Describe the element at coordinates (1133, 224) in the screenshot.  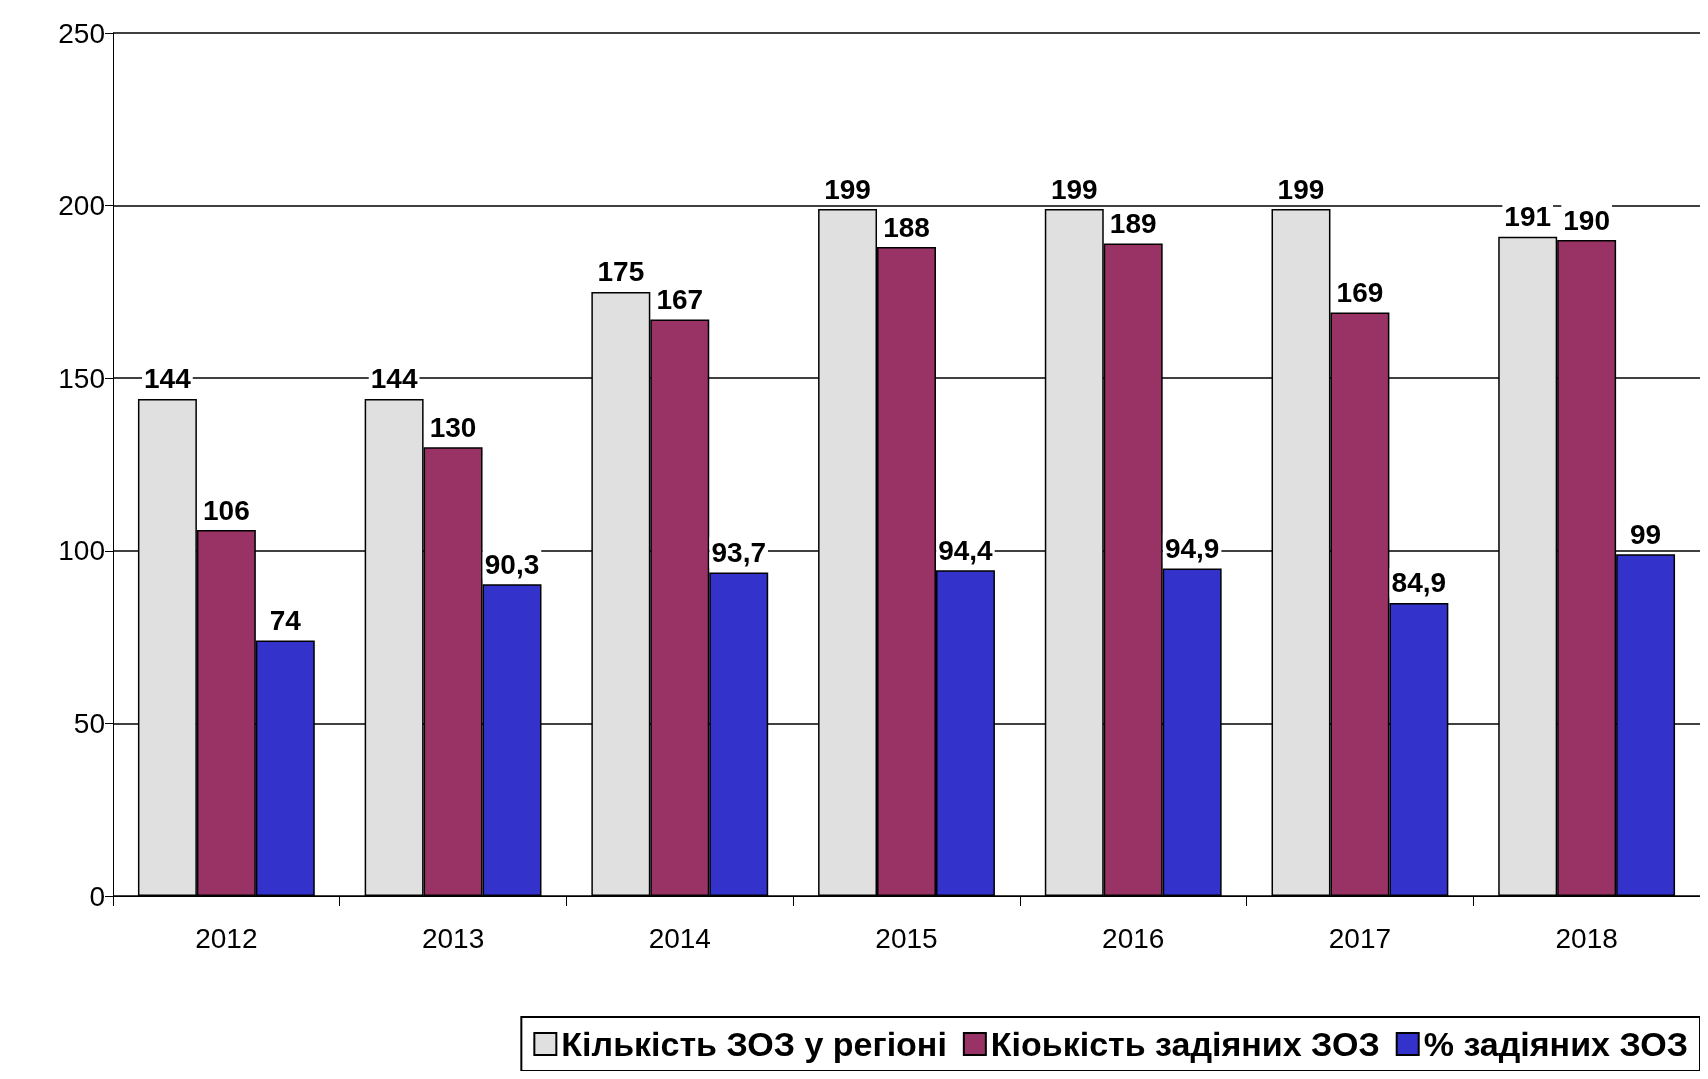
I see `data-label: 189` at that location.